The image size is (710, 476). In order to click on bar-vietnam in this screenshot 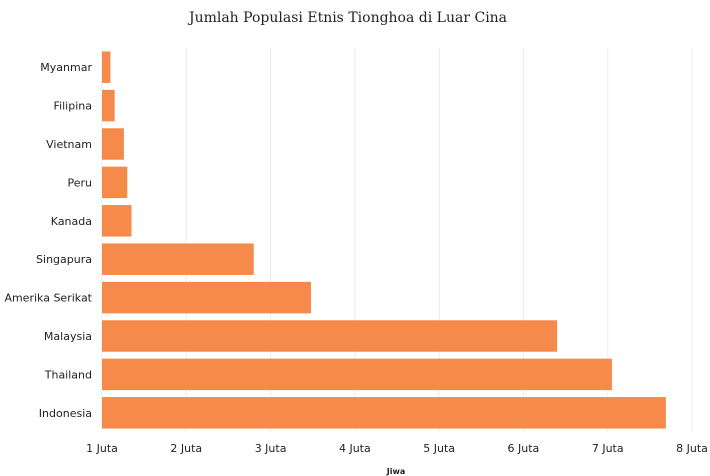, I will do `click(113, 144)`.